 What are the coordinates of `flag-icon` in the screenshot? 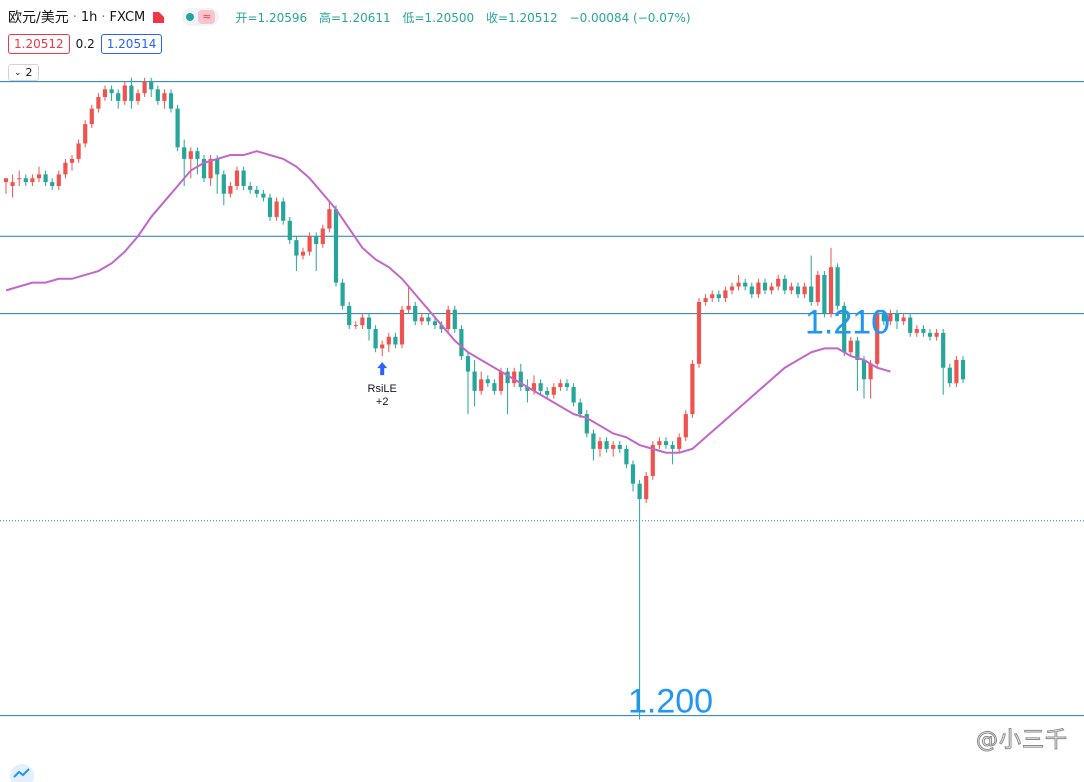 It's located at (159, 17).